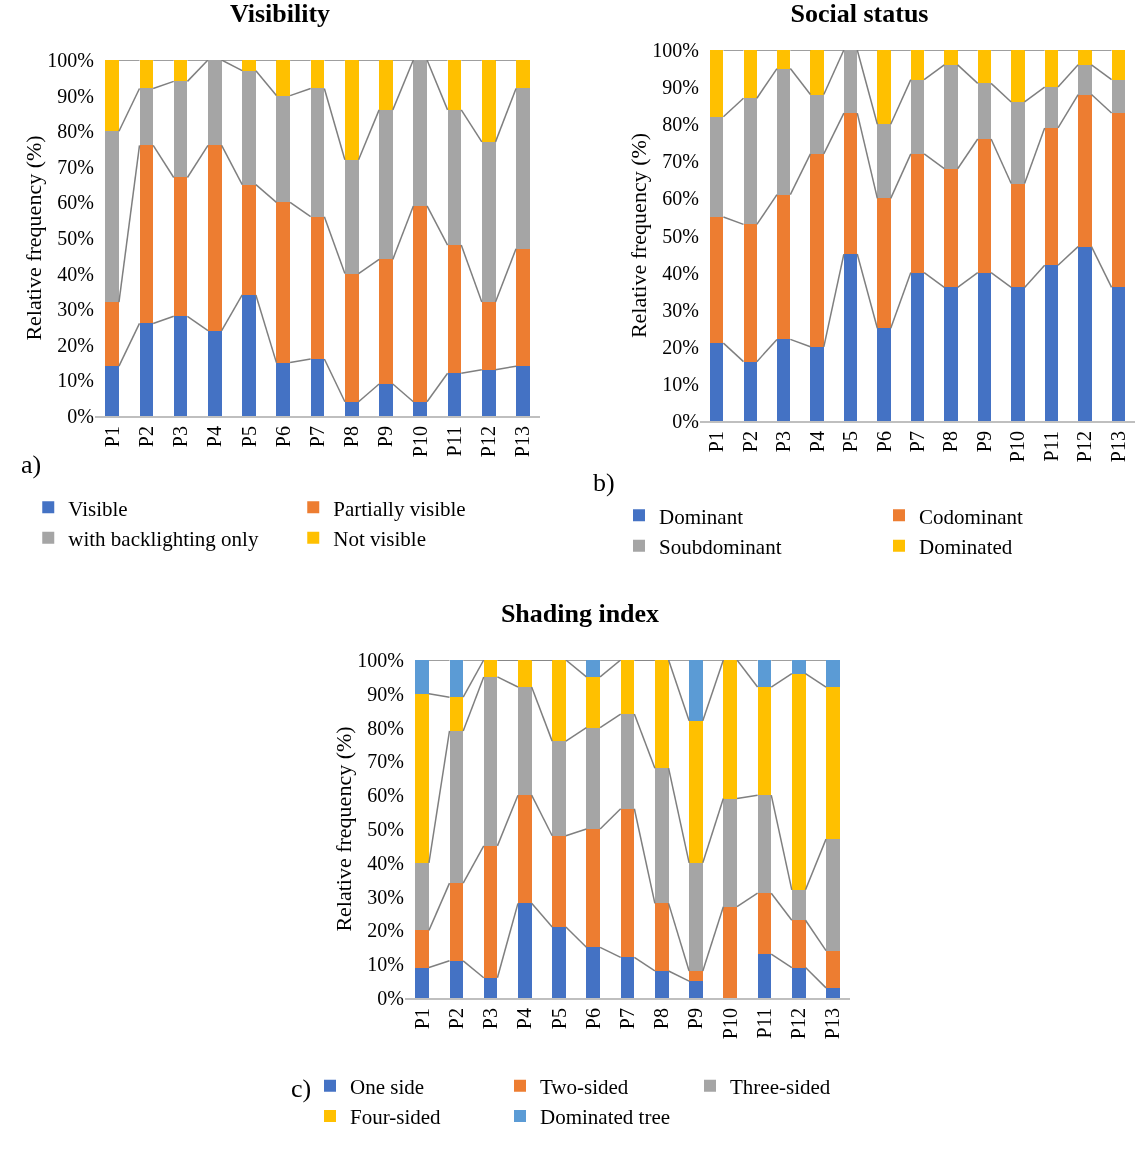 This screenshot has height=1149, width=1139. I want to click on x-tick-label: P4, so click(214, 437).